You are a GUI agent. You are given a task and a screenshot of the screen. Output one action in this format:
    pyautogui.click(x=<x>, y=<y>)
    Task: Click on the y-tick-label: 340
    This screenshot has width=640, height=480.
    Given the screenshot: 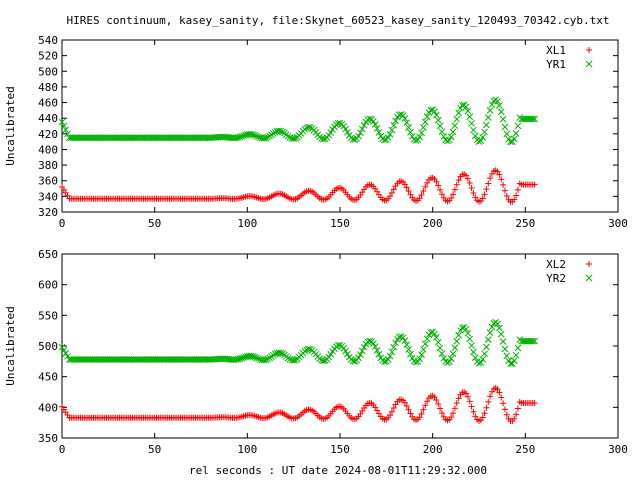 What is the action you would take?
    pyautogui.click(x=48, y=196)
    